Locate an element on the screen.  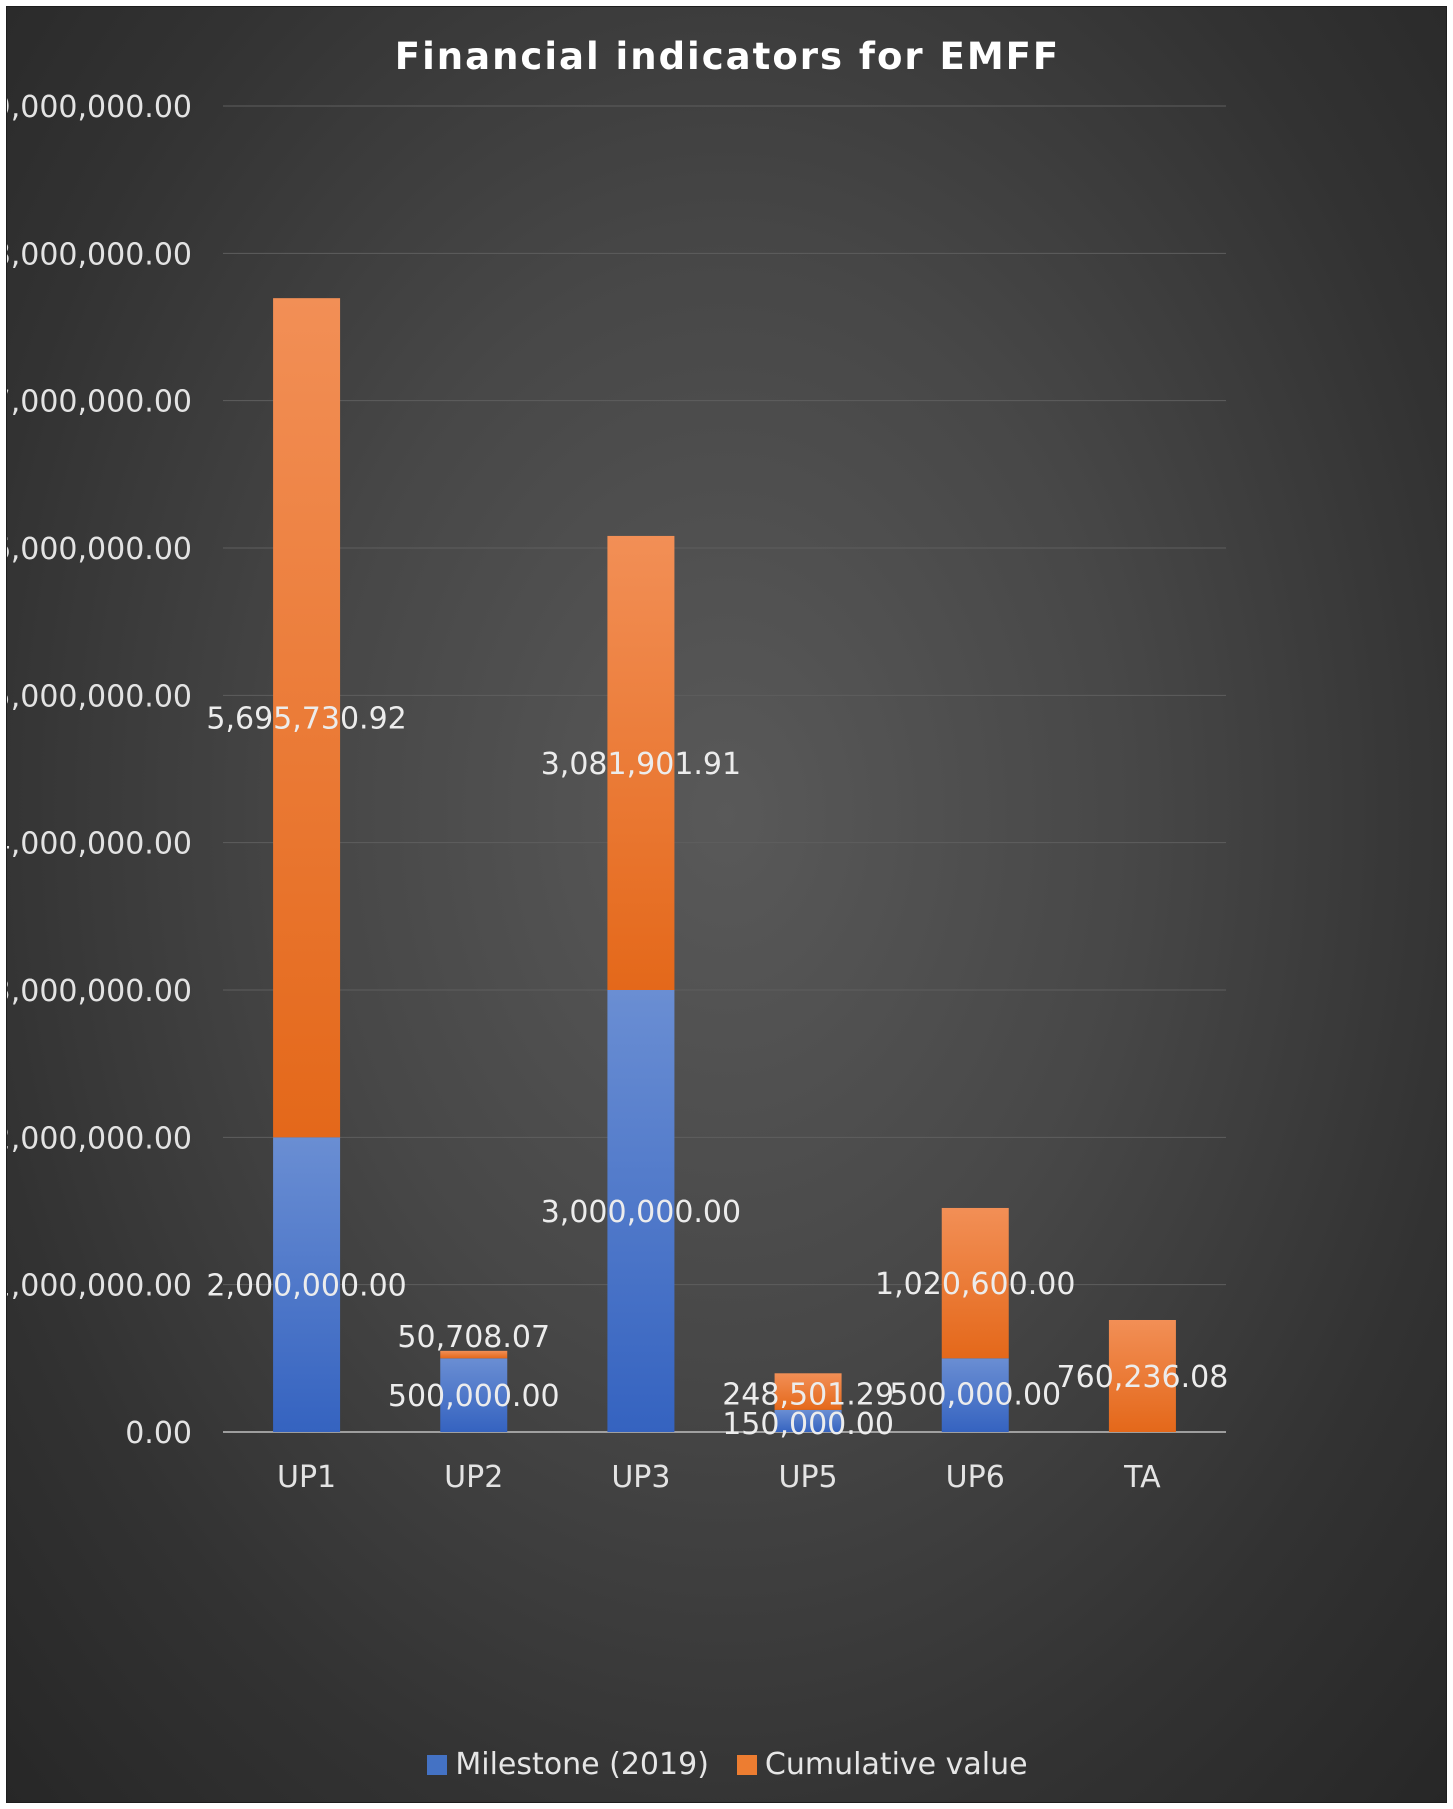
legend-item-cumulative: Cumulative value is located at coordinates (882, 1764).